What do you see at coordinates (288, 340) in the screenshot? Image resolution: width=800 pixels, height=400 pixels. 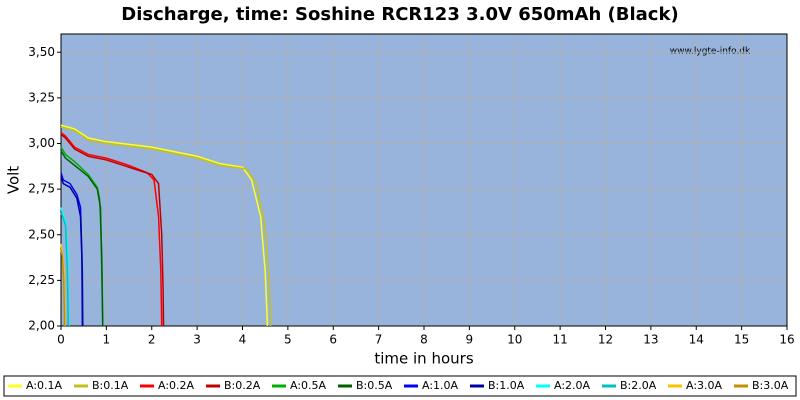 I see `x-tick-label: 5` at bounding box center [288, 340].